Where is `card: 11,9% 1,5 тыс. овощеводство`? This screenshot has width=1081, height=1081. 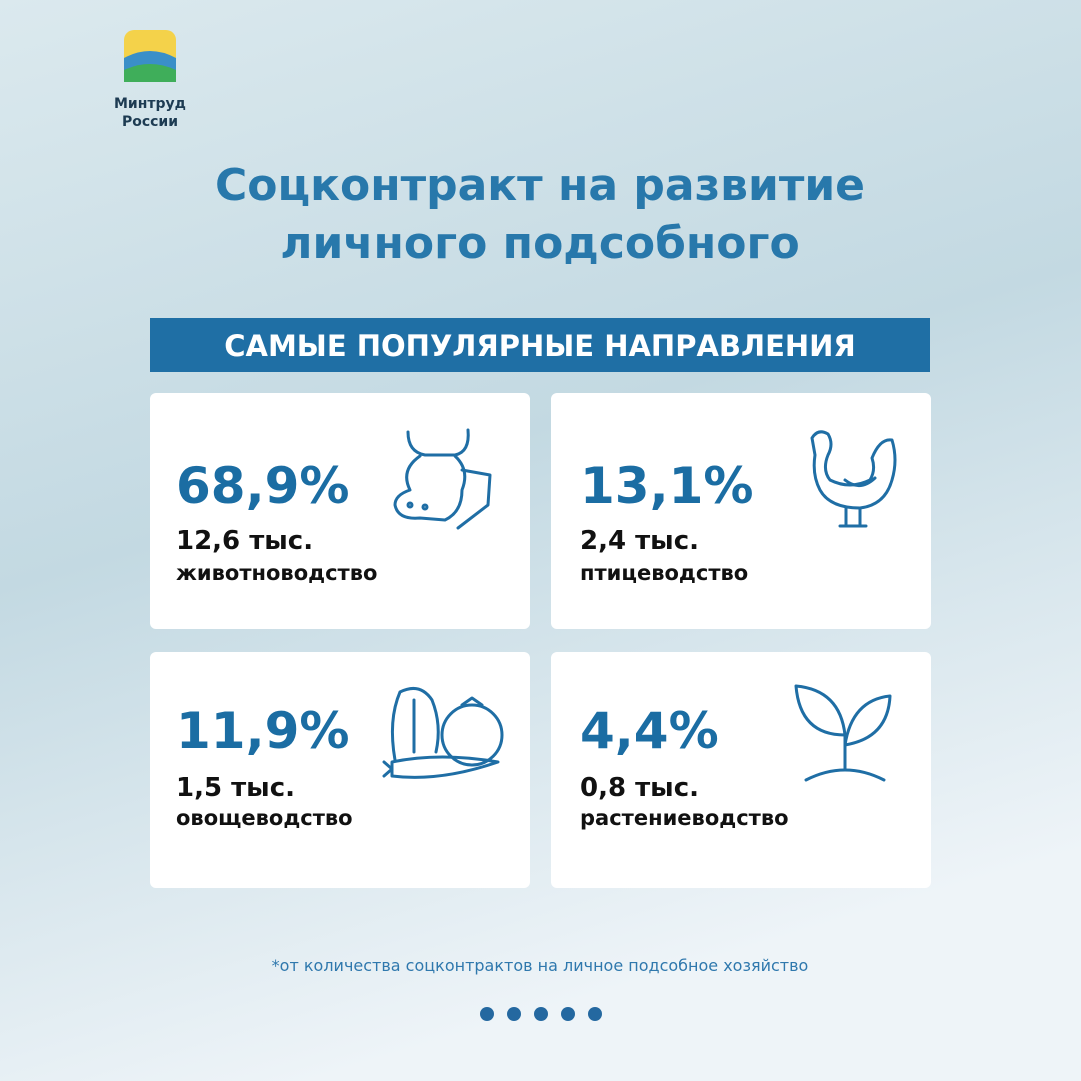 card: 11,9% 1,5 тыс. овощеводство is located at coordinates (340, 770).